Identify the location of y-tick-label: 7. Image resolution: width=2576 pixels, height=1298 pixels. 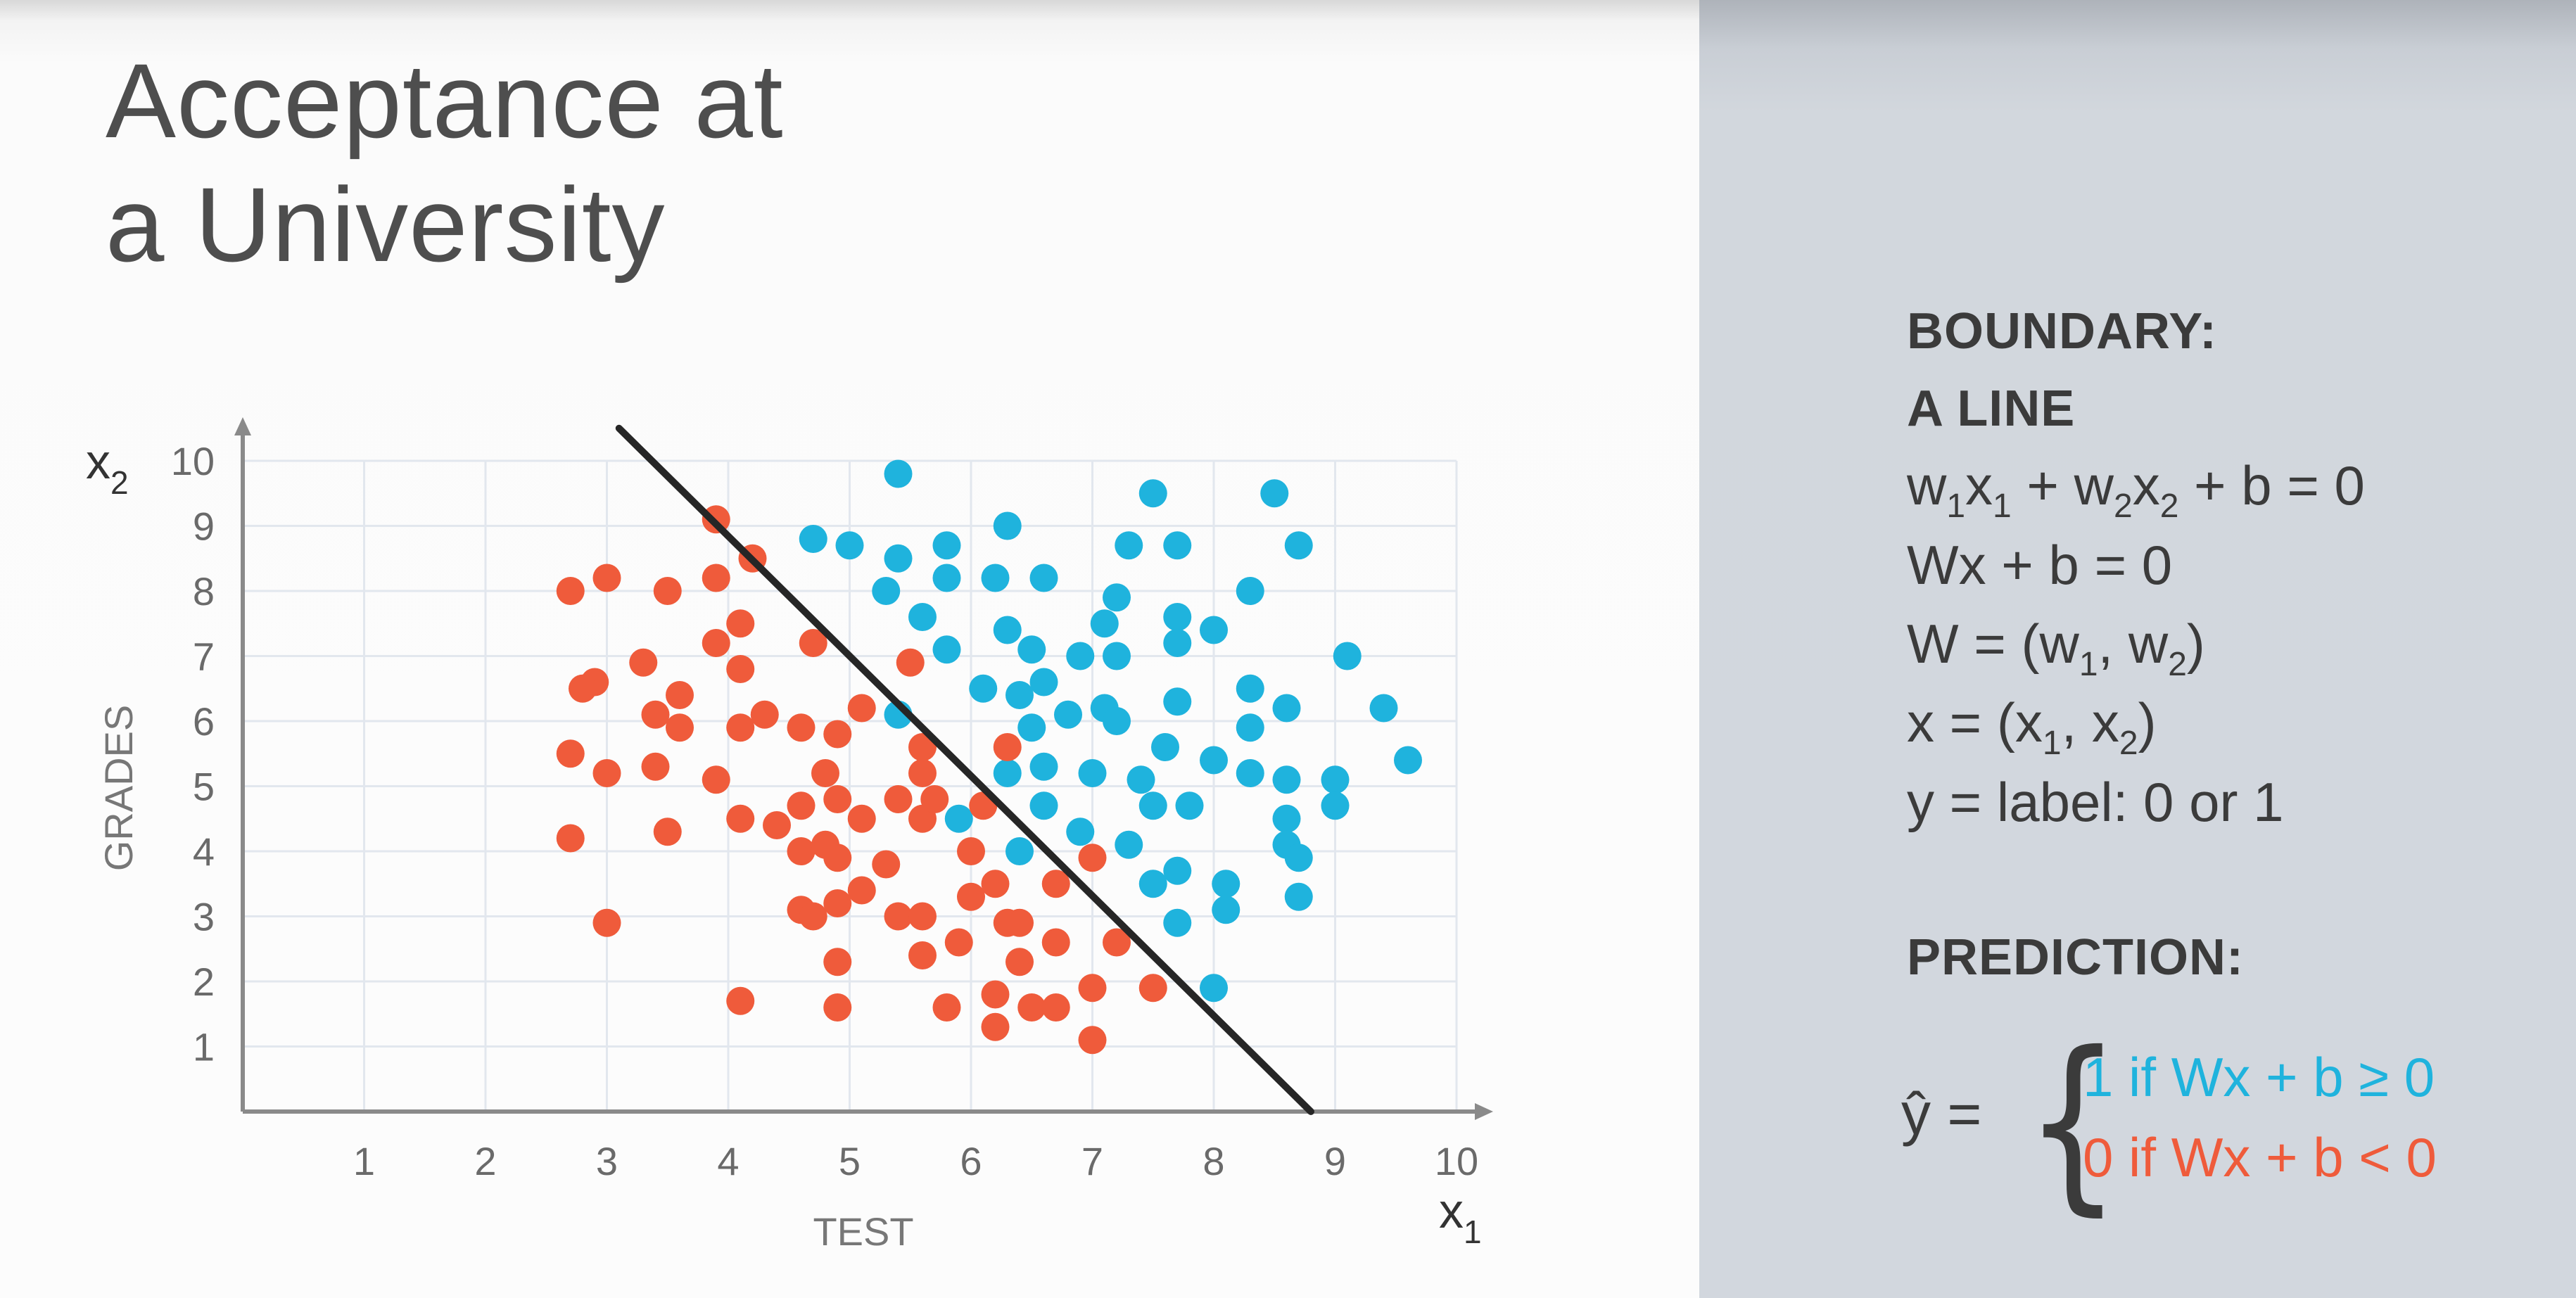
(204, 657).